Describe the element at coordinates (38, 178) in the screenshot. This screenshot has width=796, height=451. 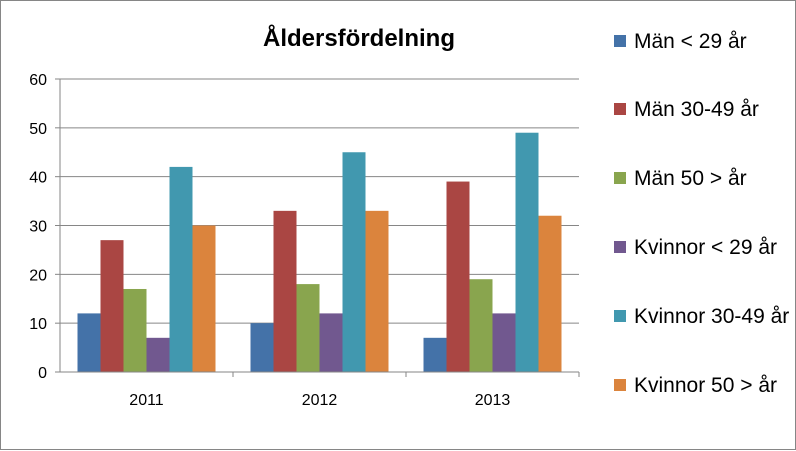
I see `y-tick-label: 40` at that location.